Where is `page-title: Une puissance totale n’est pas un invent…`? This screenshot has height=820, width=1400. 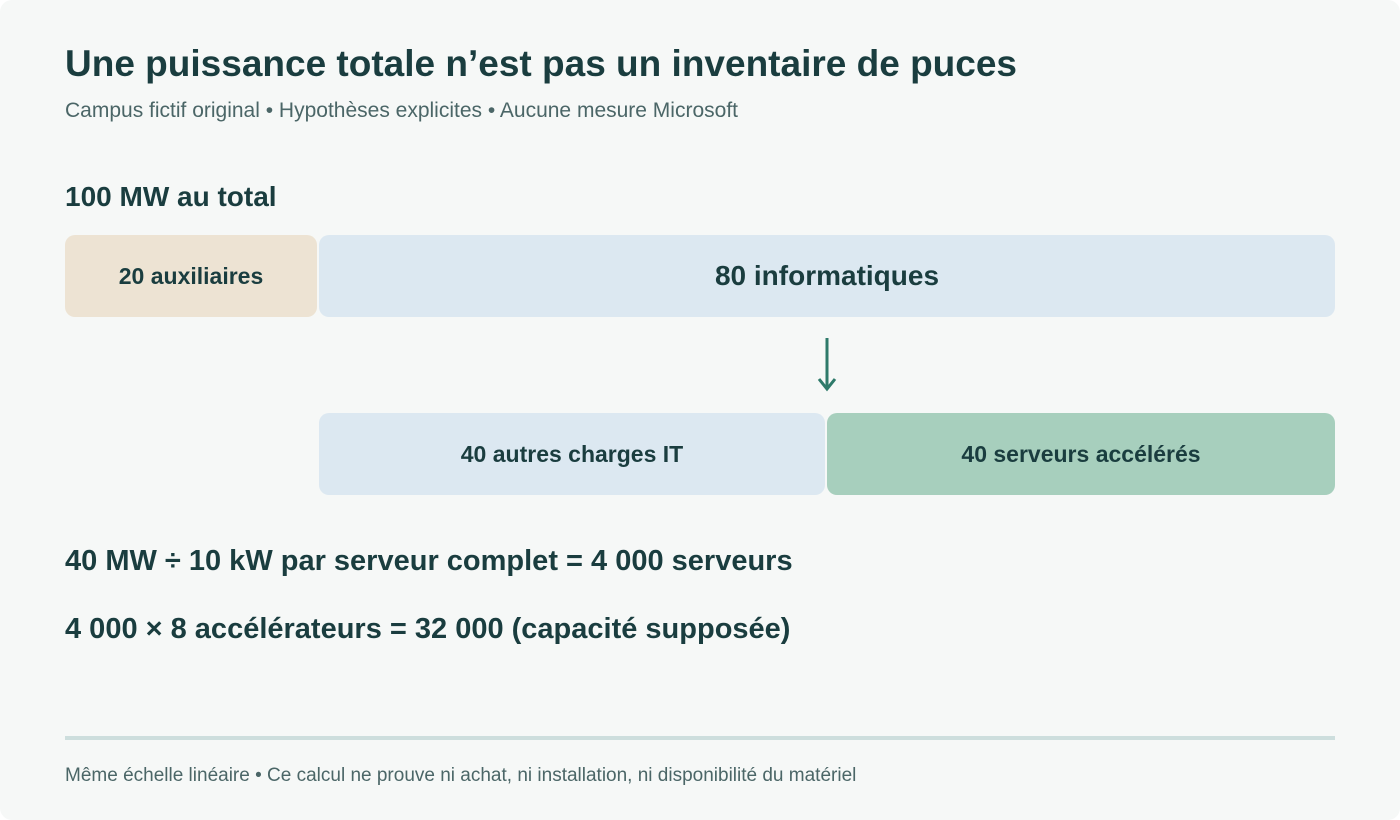 page-title: Une puissance totale n’est pas un invent… is located at coordinates (541, 63).